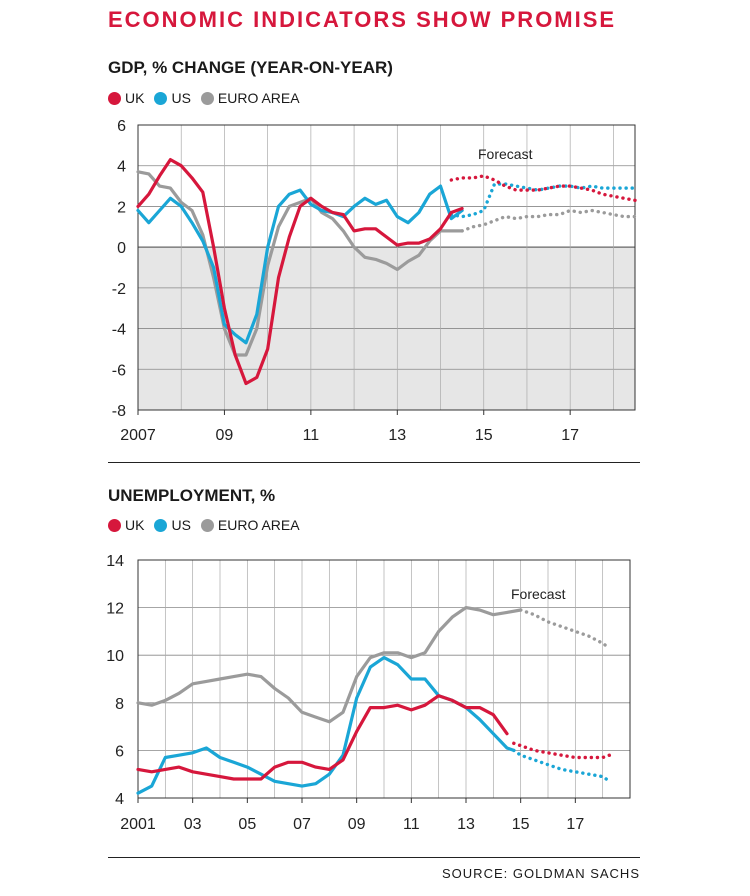 The height and width of the screenshot is (896, 750). I want to click on gdp-series-us-forecast, so click(543, 200).